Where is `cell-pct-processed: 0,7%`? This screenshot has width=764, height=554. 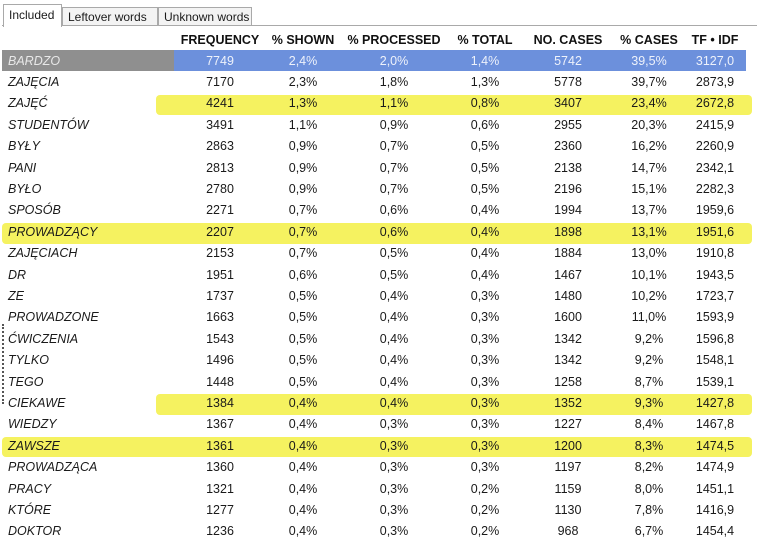 cell-pct-processed: 0,7% is located at coordinates (394, 146).